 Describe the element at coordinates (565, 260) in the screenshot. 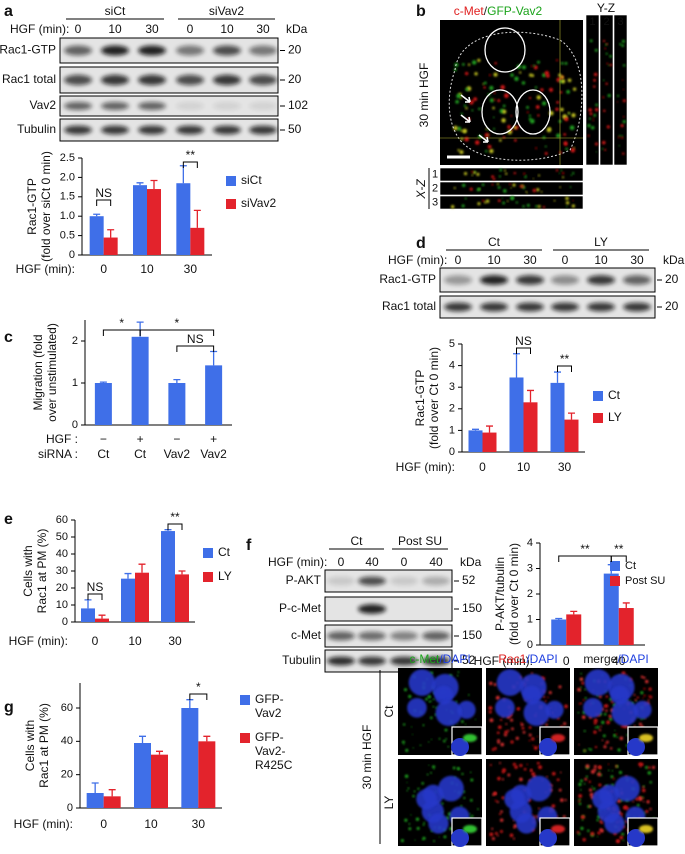

I see `lane-label: 0` at that location.